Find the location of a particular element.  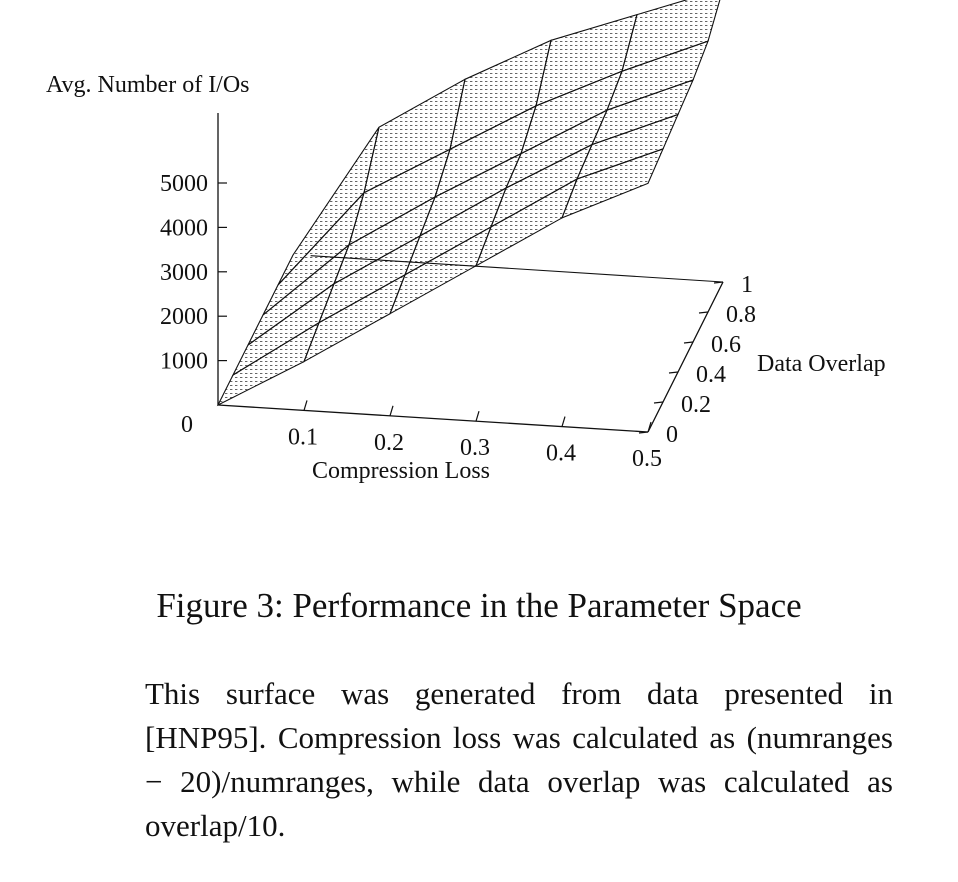

z-tick-label: 0 is located at coordinates (187, 425).